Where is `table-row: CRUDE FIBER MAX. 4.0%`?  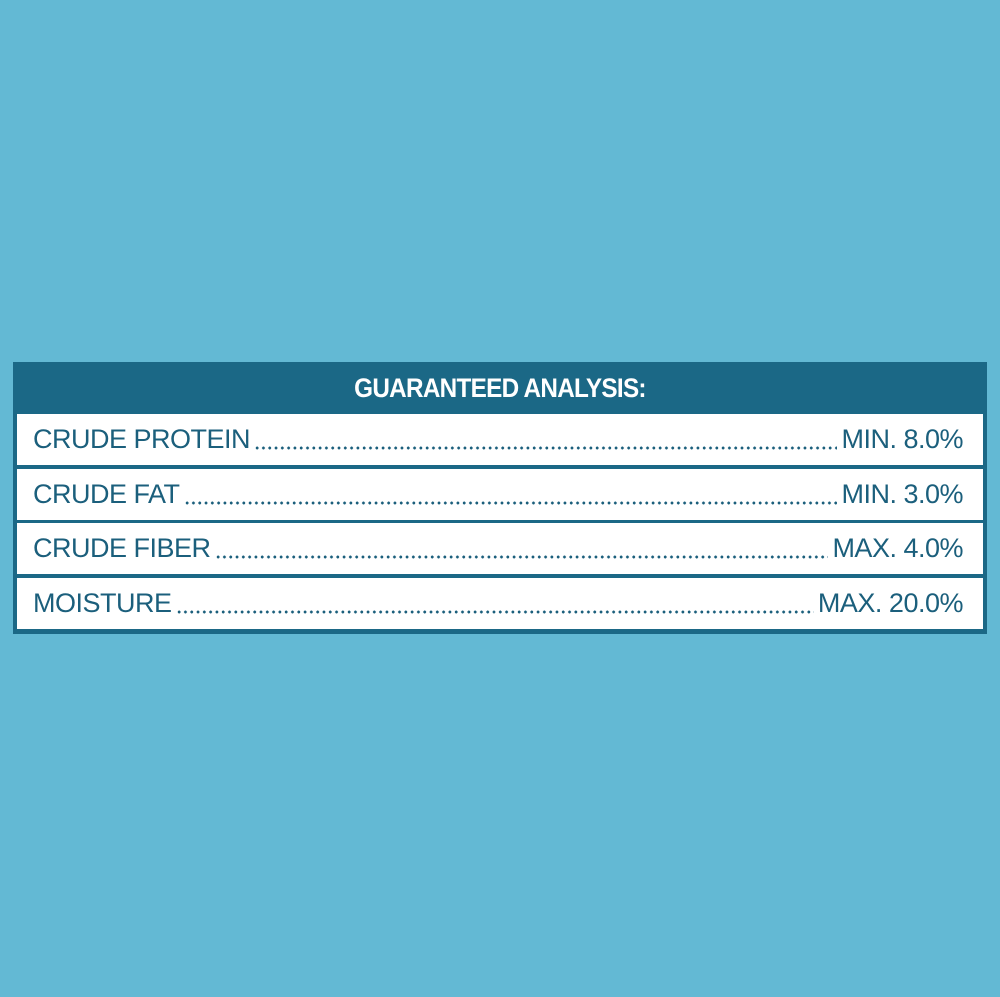 table-row: CRUDE FIBER MAX. 4.0% is located at coordinates (500, 548).